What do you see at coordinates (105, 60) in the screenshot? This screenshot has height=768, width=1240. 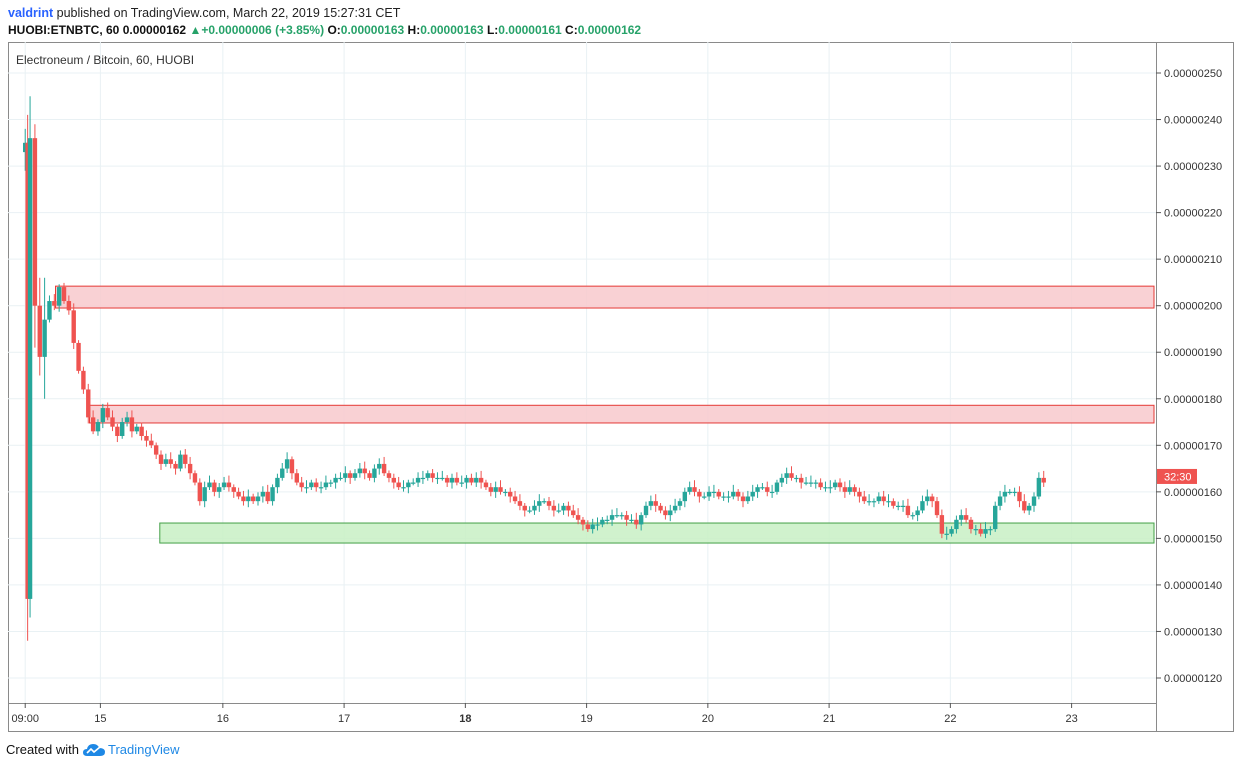 I see `chart-title: Electroneum / Bitcoin, 60, HUOBI` at bounding box center [105, 60].